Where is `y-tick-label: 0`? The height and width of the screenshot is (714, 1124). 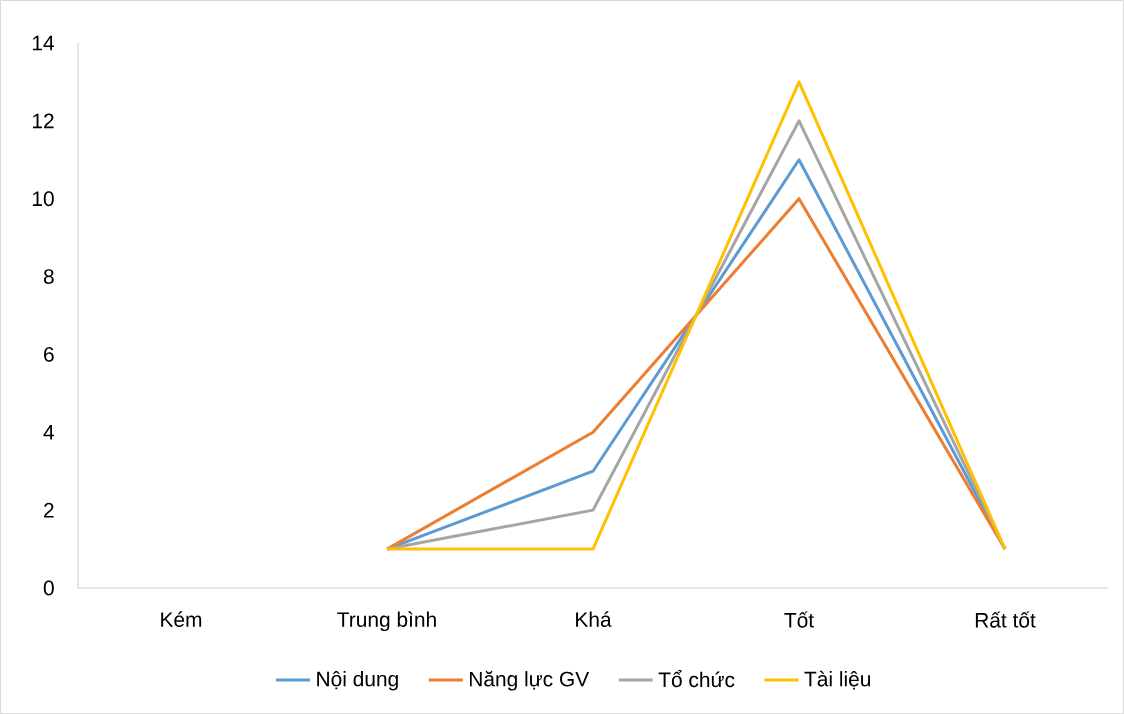
y-tick-label: 0 is located at coordinates (48, 588).